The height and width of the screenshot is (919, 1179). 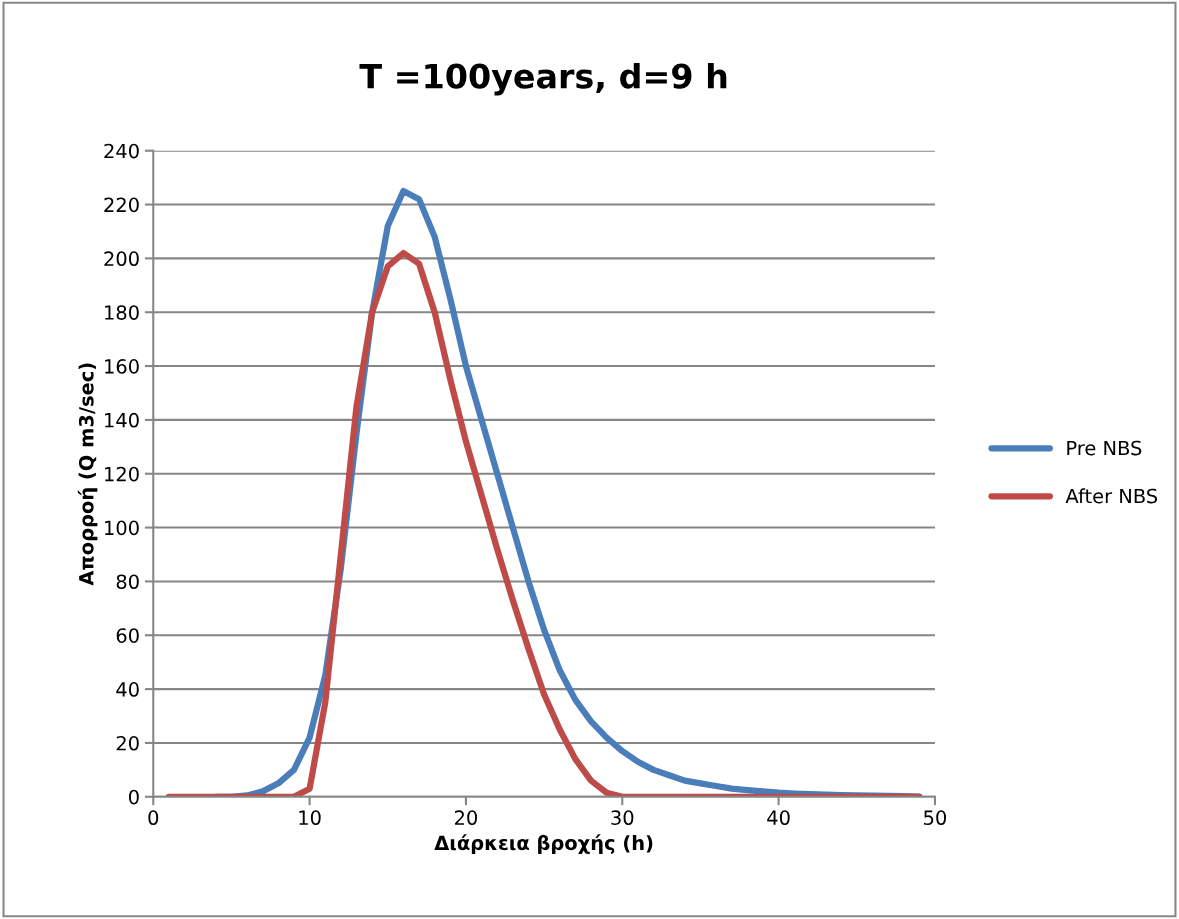 What do you see at coordinates (778, 818) in the screenshot?
I see `x-tick-label: 40` at bounding box center [778, 818].